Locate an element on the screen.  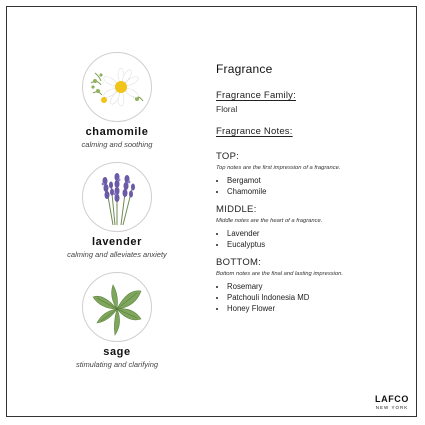
ingredient-name: chamomile is located at coordinates (117, 132).